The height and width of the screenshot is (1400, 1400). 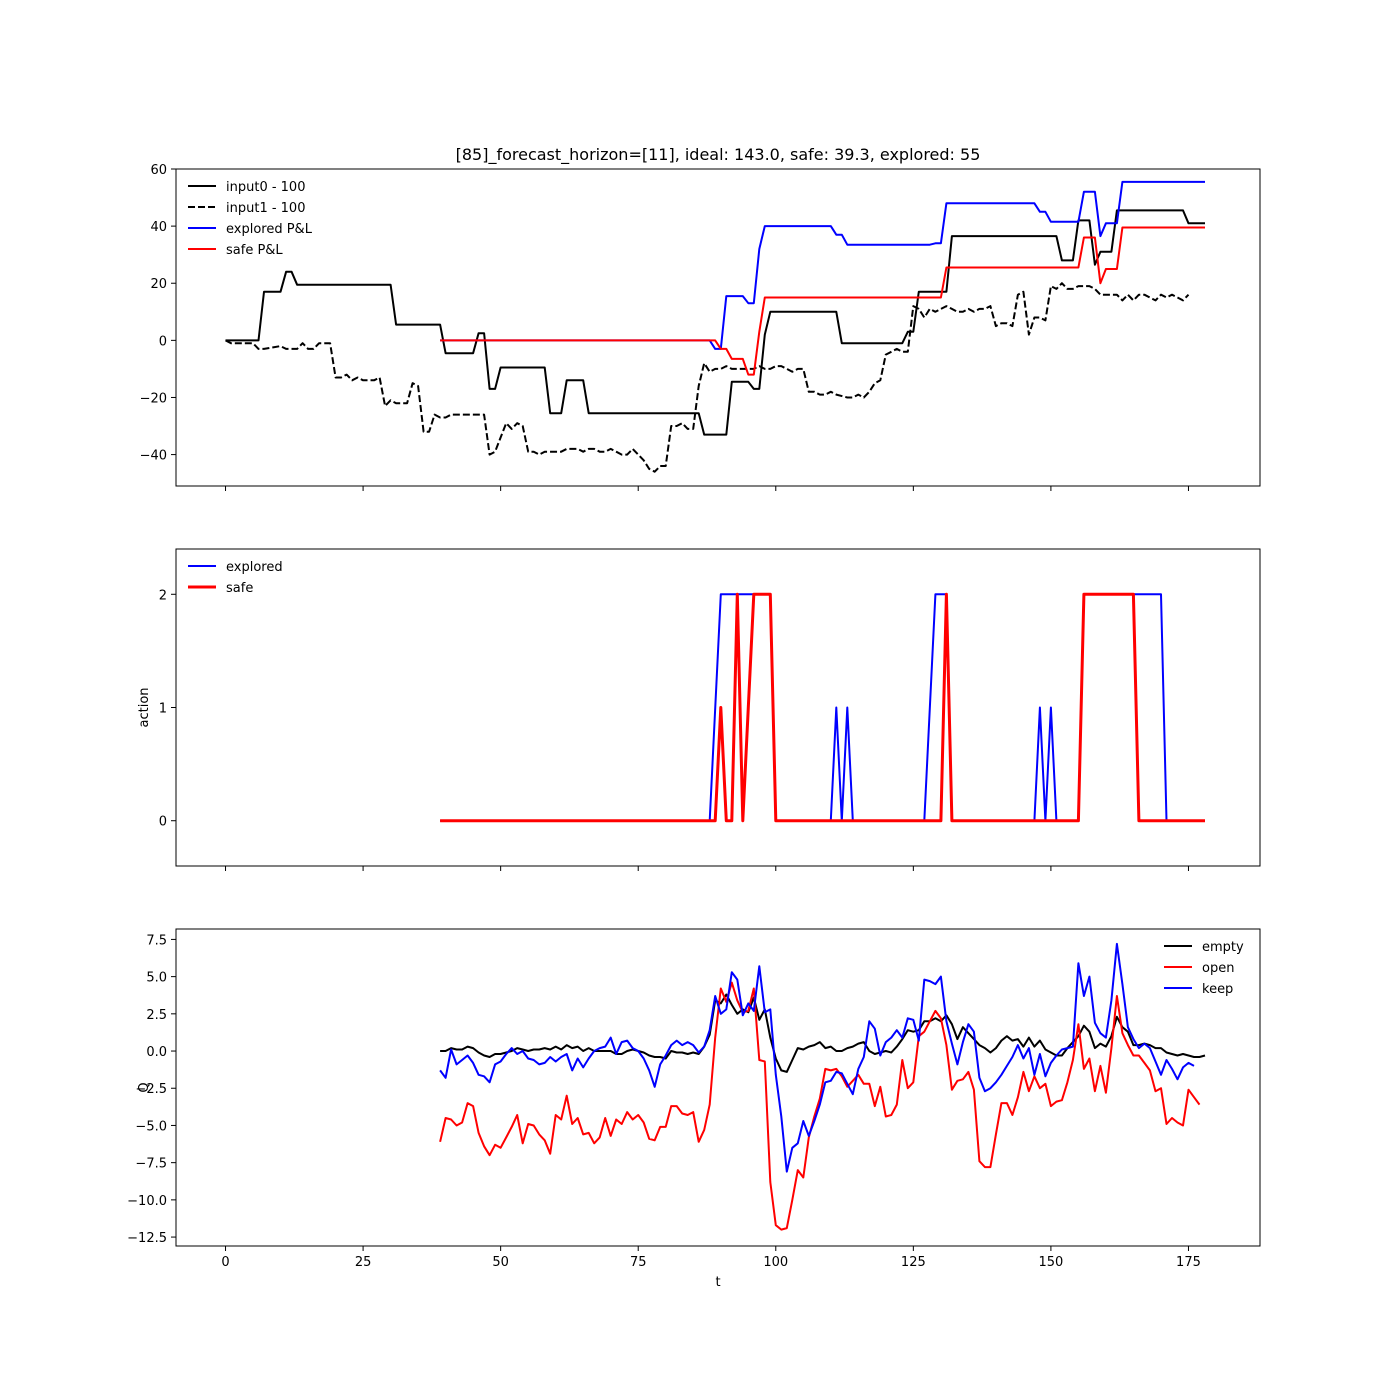 What do you see at coordinates (158, 227) in the screenshot?
I see `y-tick-label: 40` at bounding box center [158, 227].